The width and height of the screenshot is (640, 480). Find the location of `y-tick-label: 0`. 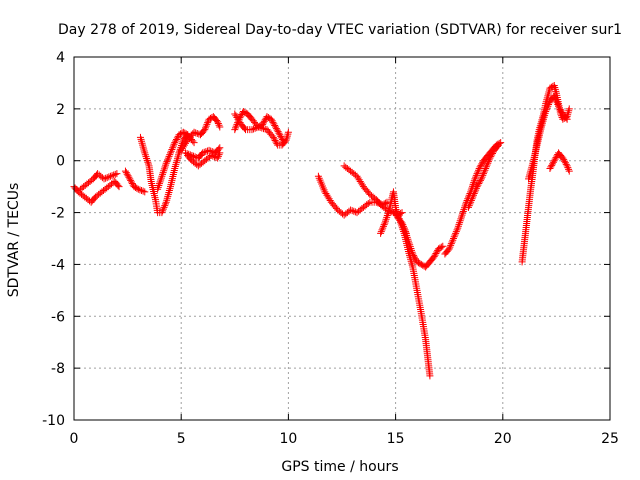

y-tick-label: 0 is located at coordinates (60, 162).